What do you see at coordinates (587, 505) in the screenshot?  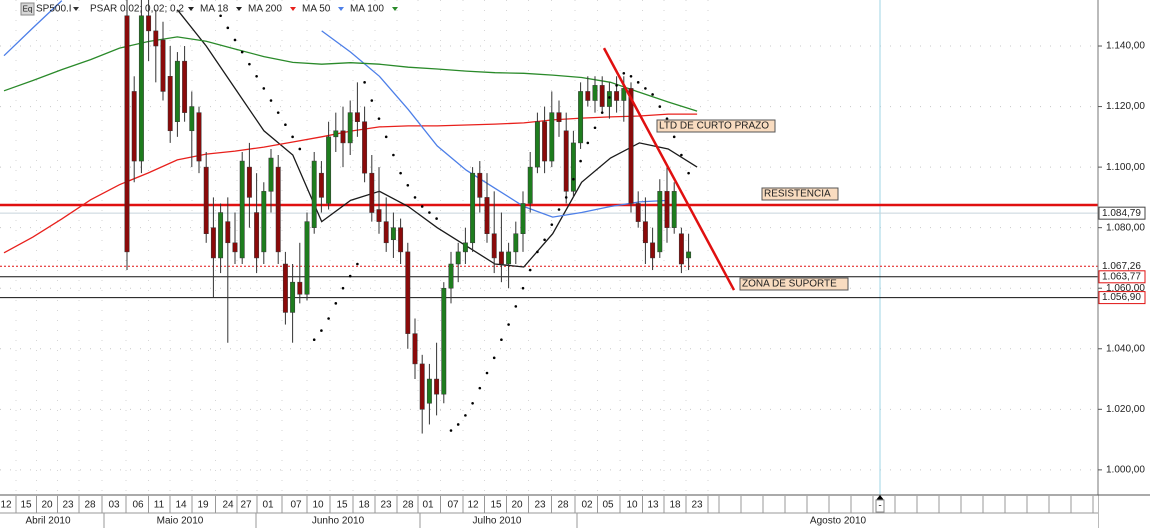 I see `x-tick-label: 02` at bounding box center [587, 505].